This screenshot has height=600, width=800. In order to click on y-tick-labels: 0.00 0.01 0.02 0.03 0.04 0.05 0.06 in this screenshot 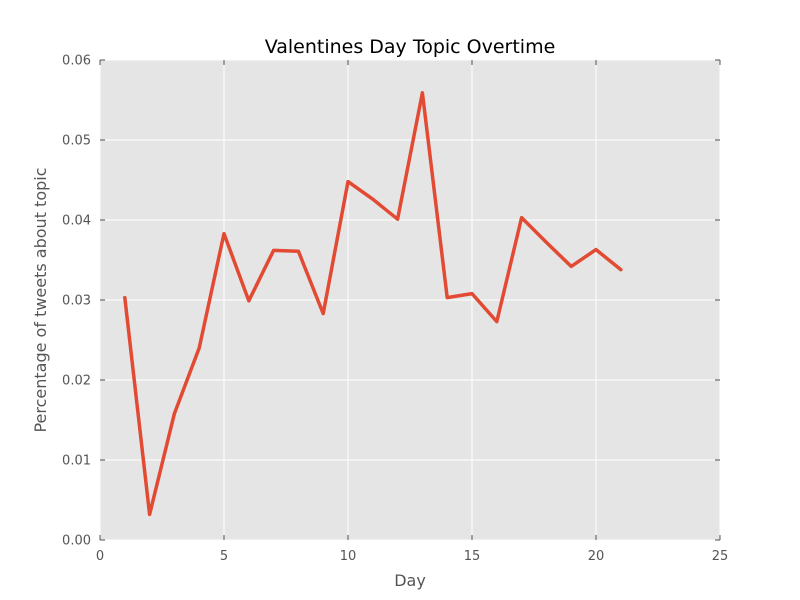, I will do `click(76, 301)`.